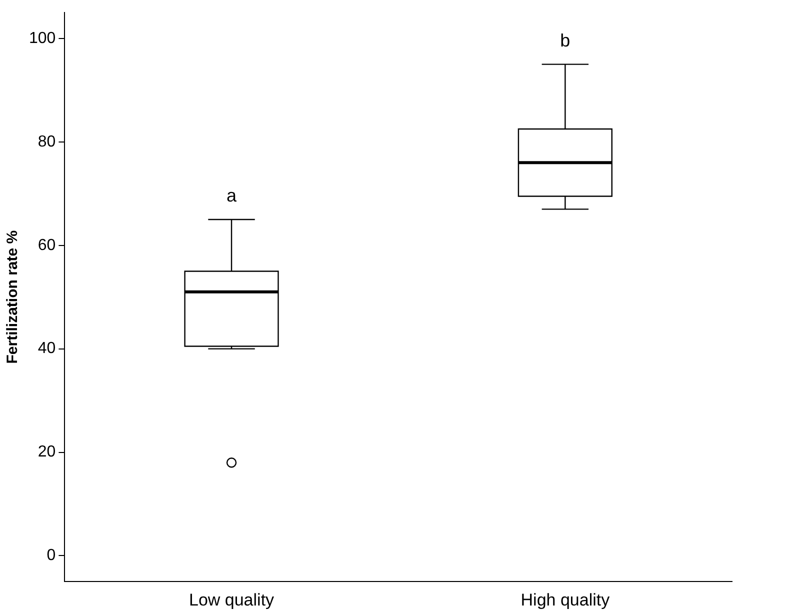  I want to click on annotation: a, so click(232, 195).